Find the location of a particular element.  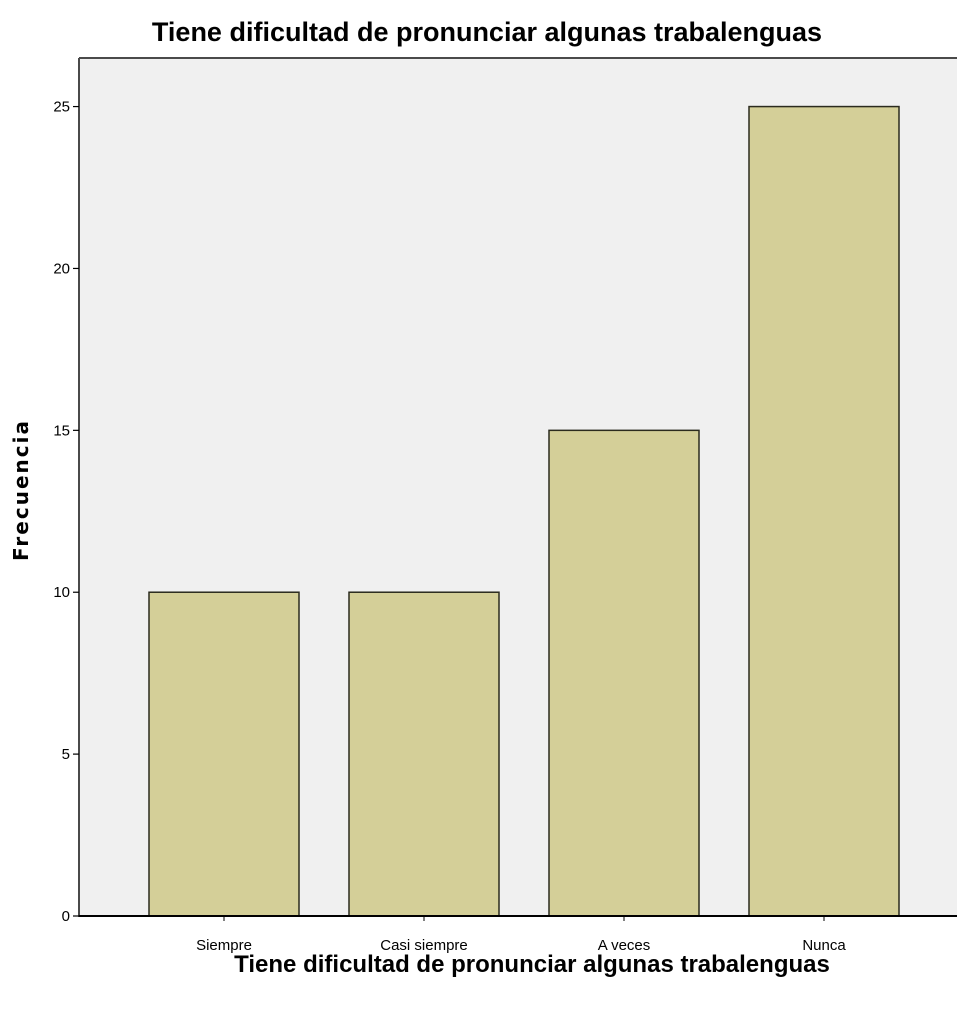

y-tick-label: 25 is located at coordinates (61, 107).